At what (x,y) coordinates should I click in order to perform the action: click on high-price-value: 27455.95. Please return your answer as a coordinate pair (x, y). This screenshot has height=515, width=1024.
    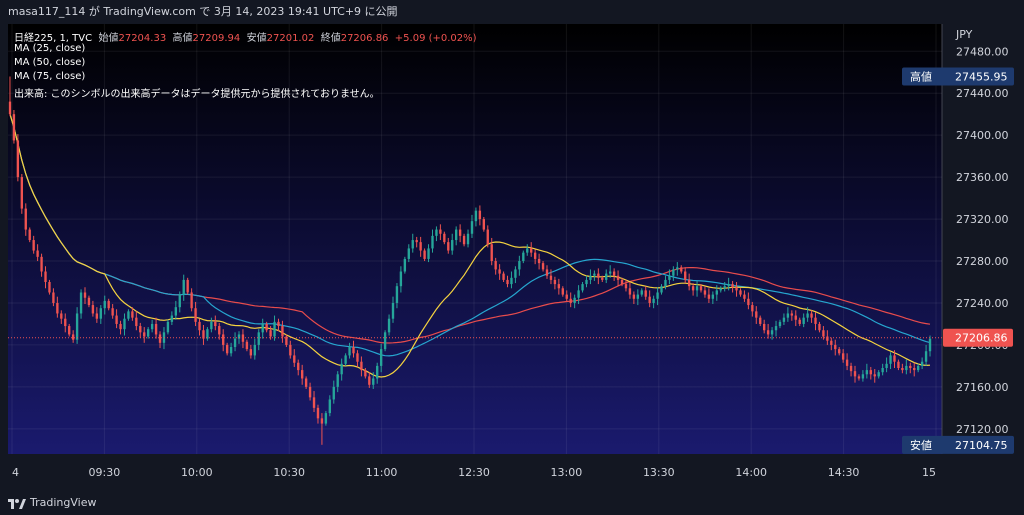
    Looking at the image, I should click on (981, 76).